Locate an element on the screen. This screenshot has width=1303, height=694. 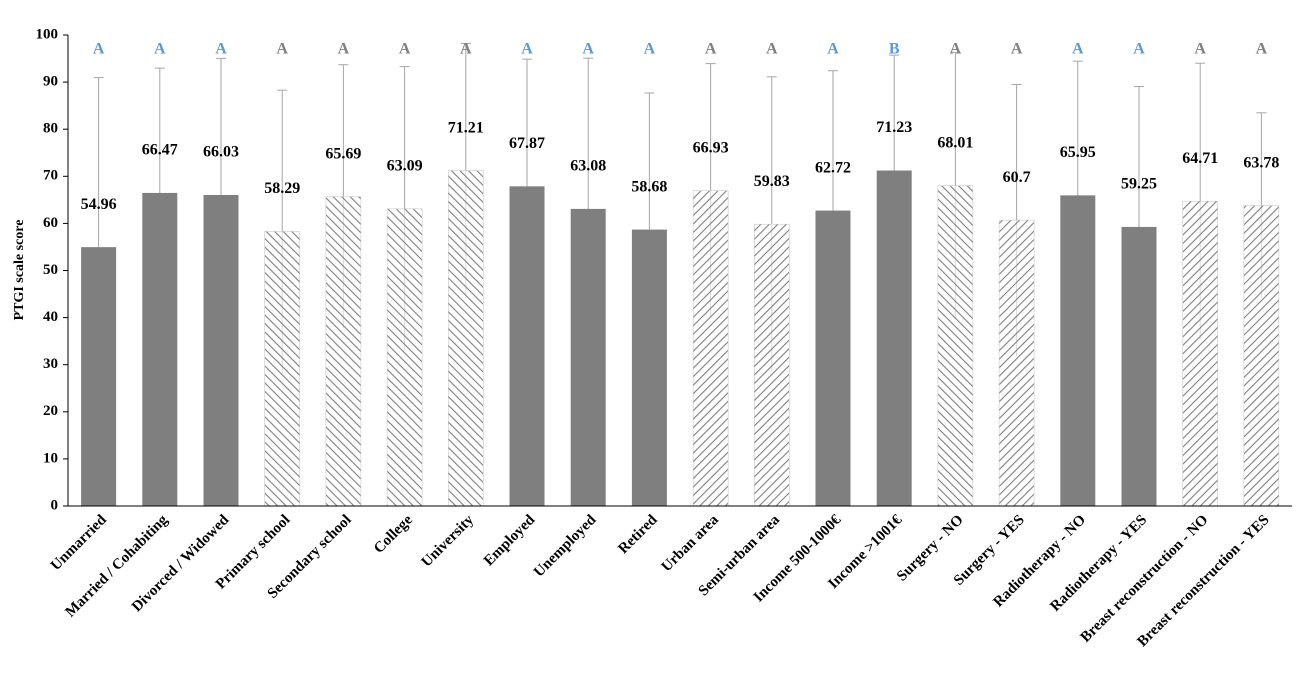
y-tick-label: 100 is located at coordinates (47, 34).